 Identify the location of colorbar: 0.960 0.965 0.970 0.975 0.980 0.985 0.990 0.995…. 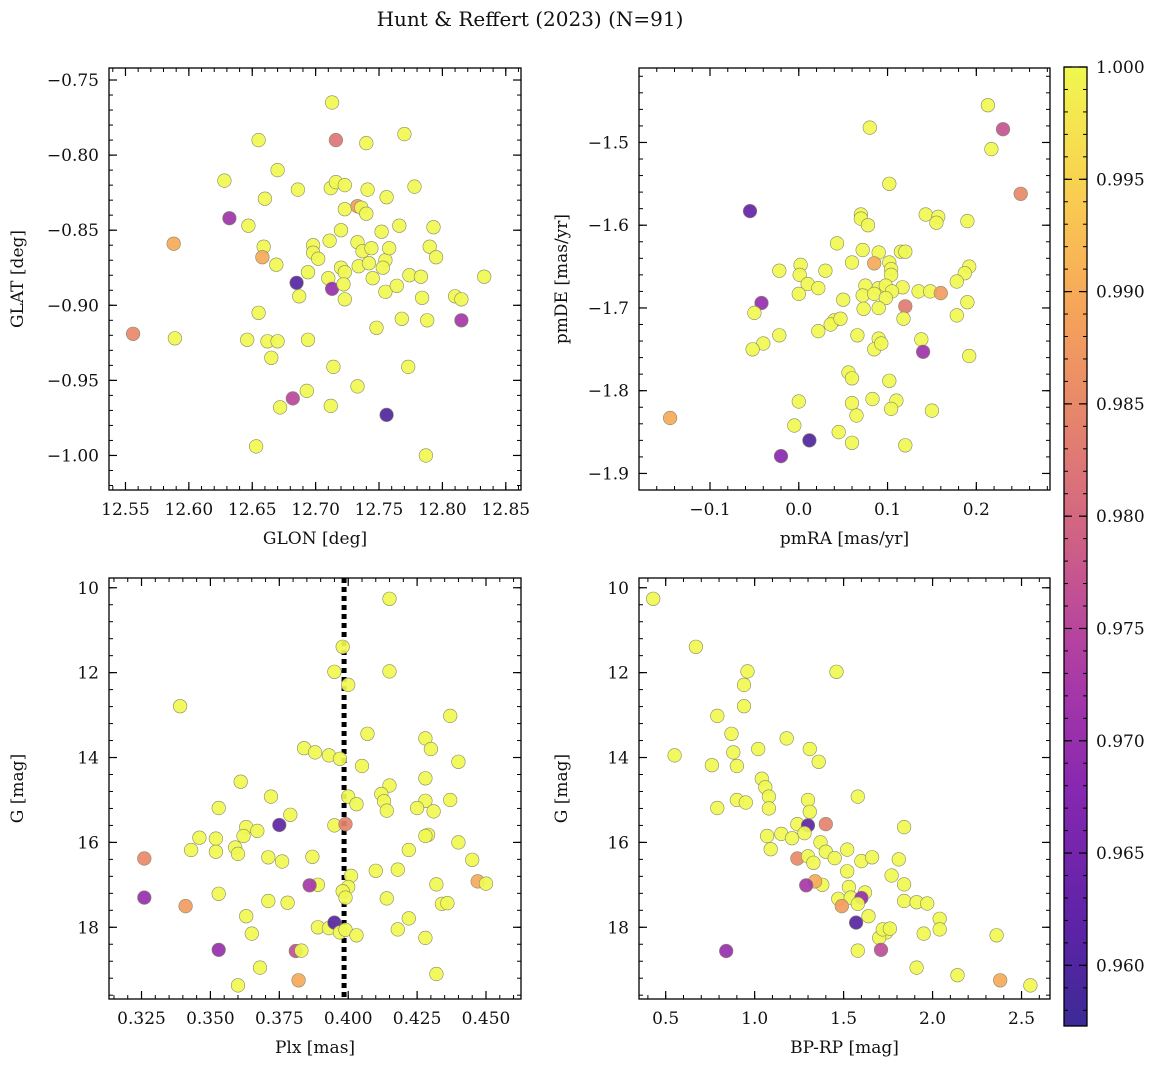
(1104, 542).